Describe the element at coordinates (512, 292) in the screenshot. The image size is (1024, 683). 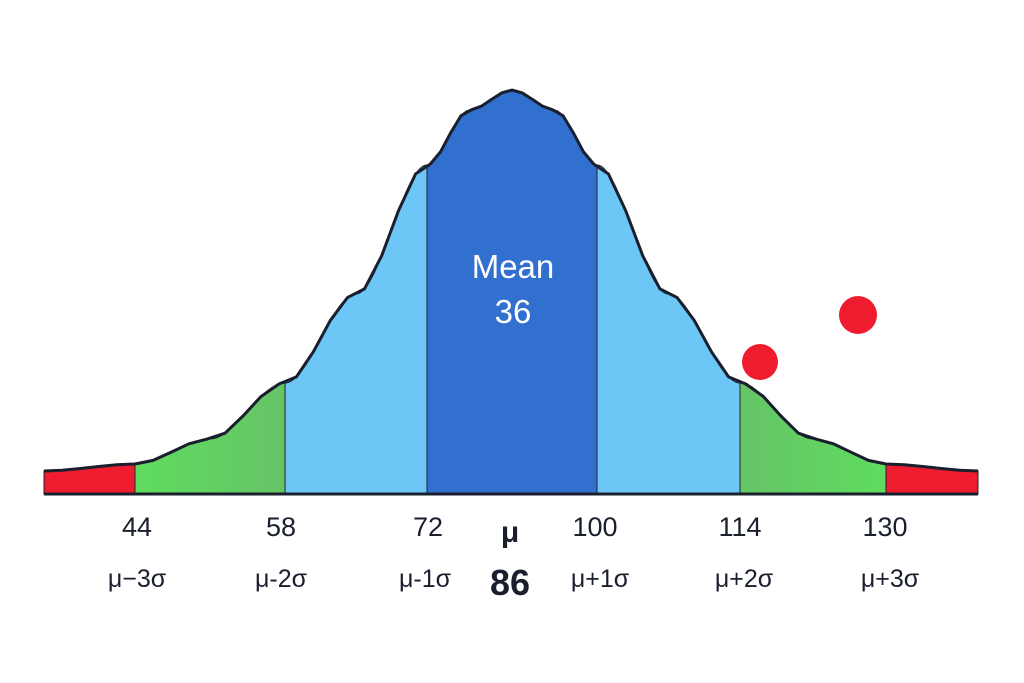
I see `band--1-to-1-sigma` at that location.